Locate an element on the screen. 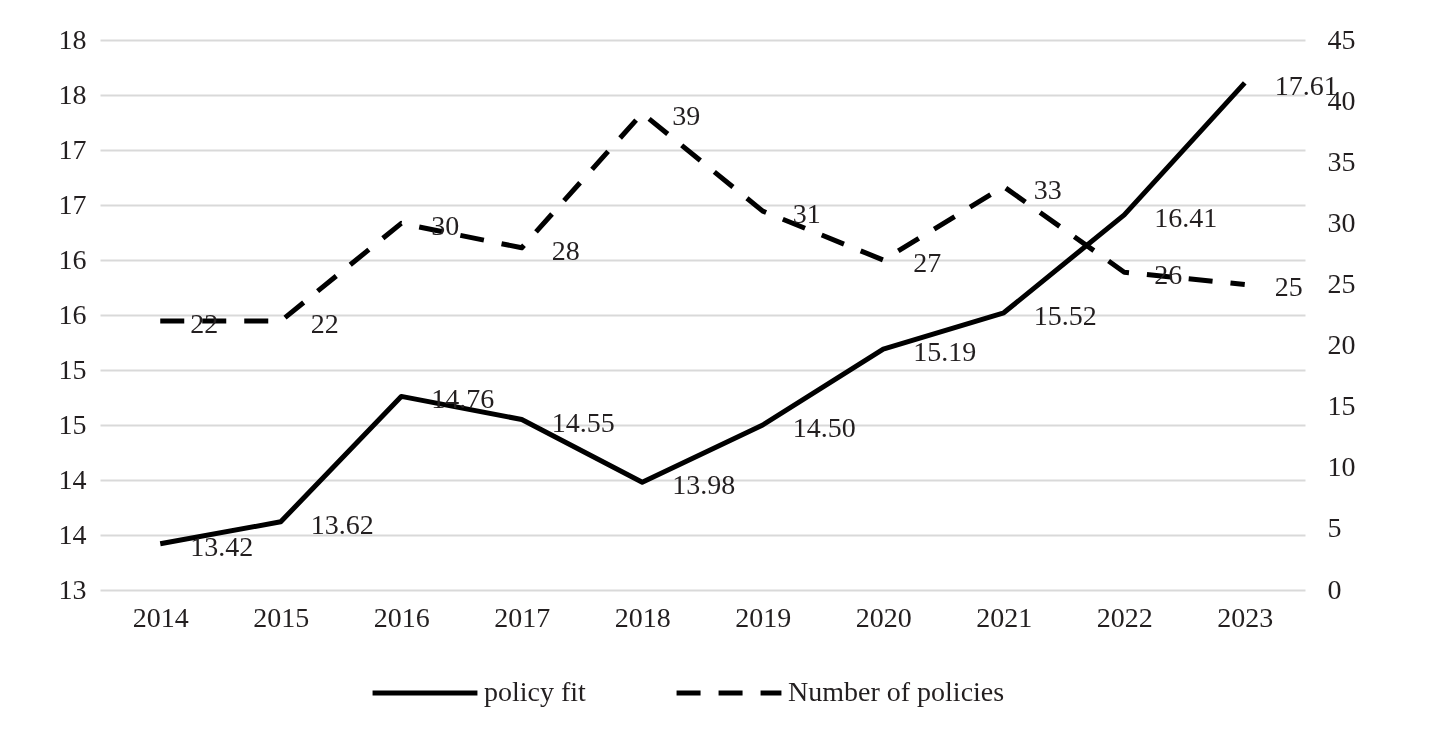 Image resolution: width=1436 pixels, height=738 pixels. y2-tick-label: 35 is located at coordinates (1341, 161).